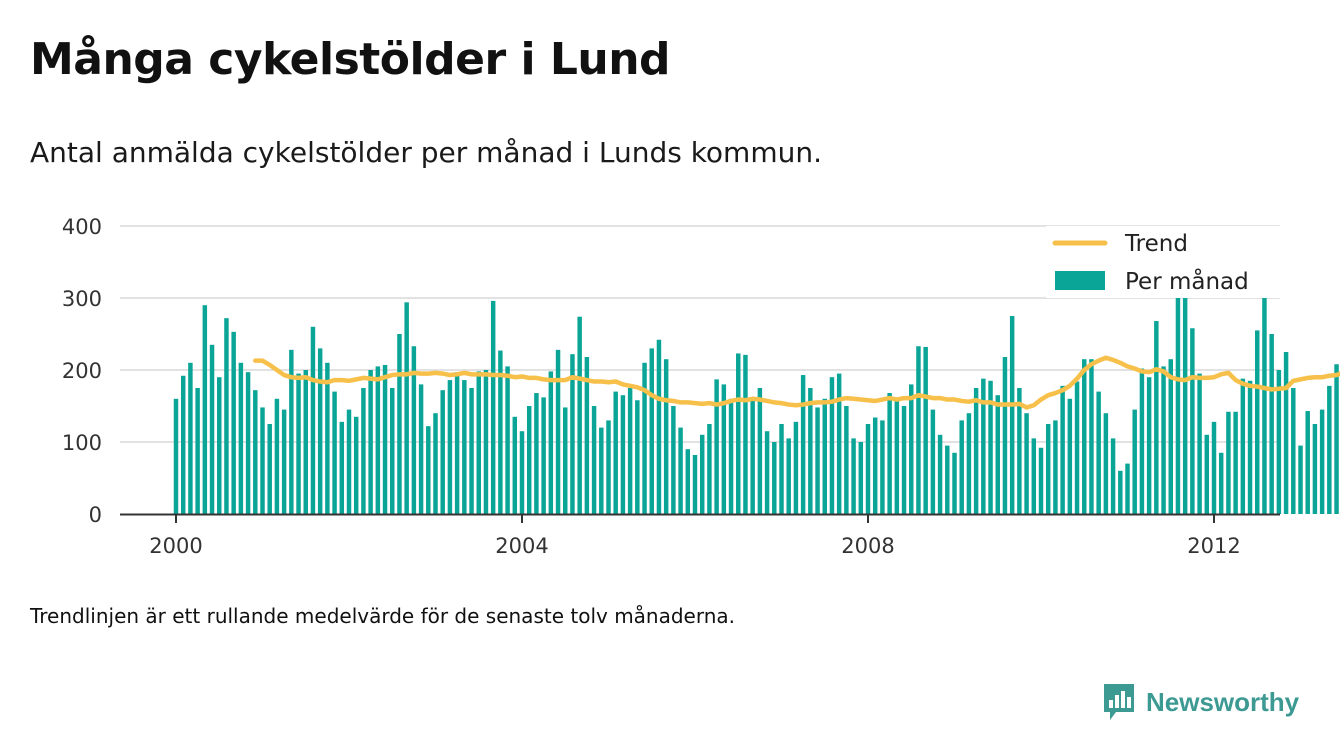 The image size is (1340, 753). What do you see at coordinates (521, 546) in the screenshot?
I see `x-tick-label: 2004` at bounding box center [521, 546].